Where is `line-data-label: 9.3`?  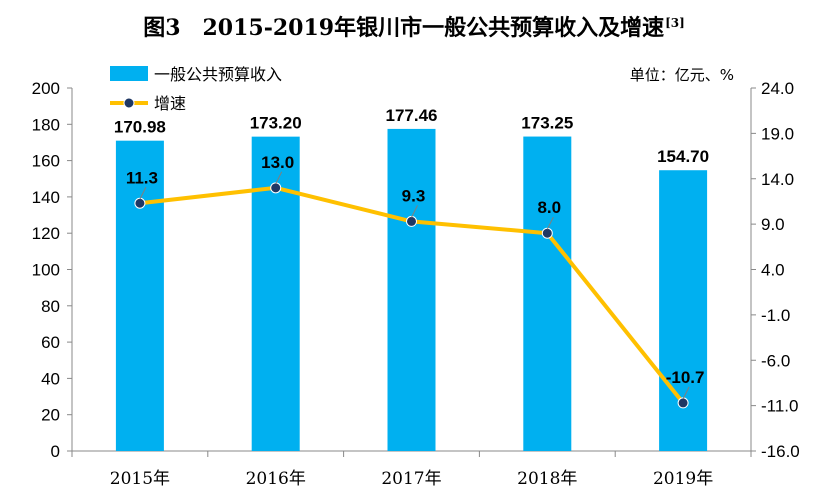
line-data-label: 9.3 is located at coordinates (414, 195).